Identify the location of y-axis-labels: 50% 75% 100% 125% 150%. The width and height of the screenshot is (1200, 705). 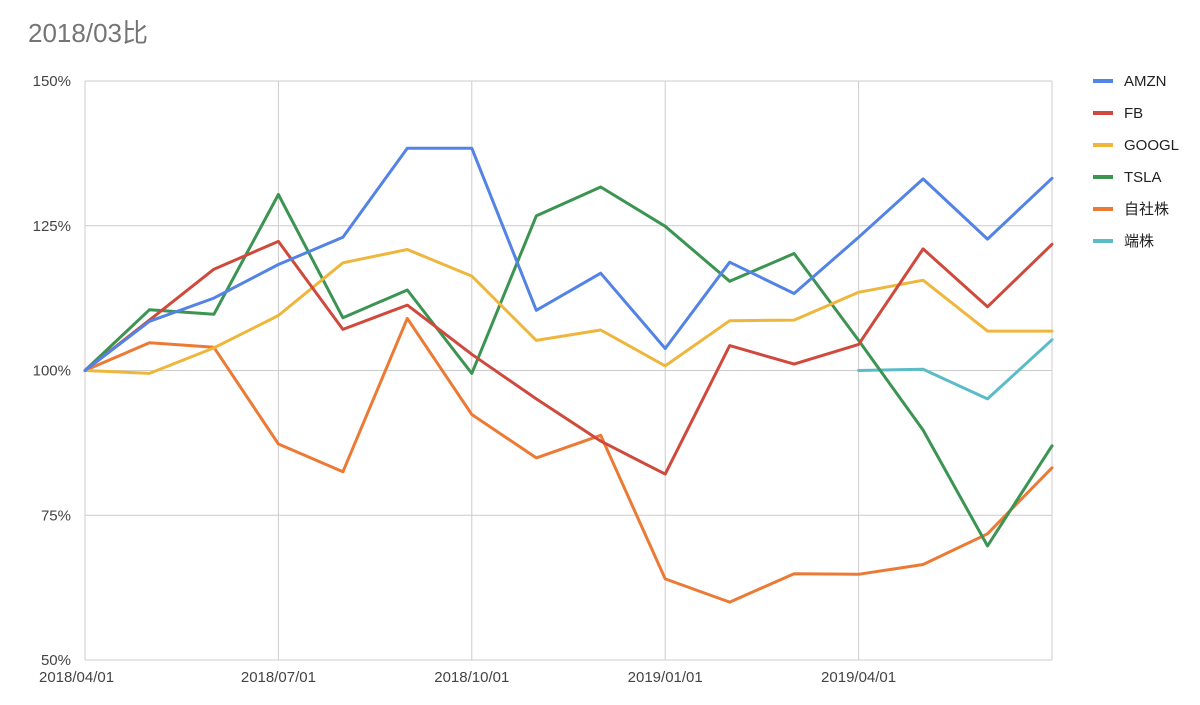
(52, 371).